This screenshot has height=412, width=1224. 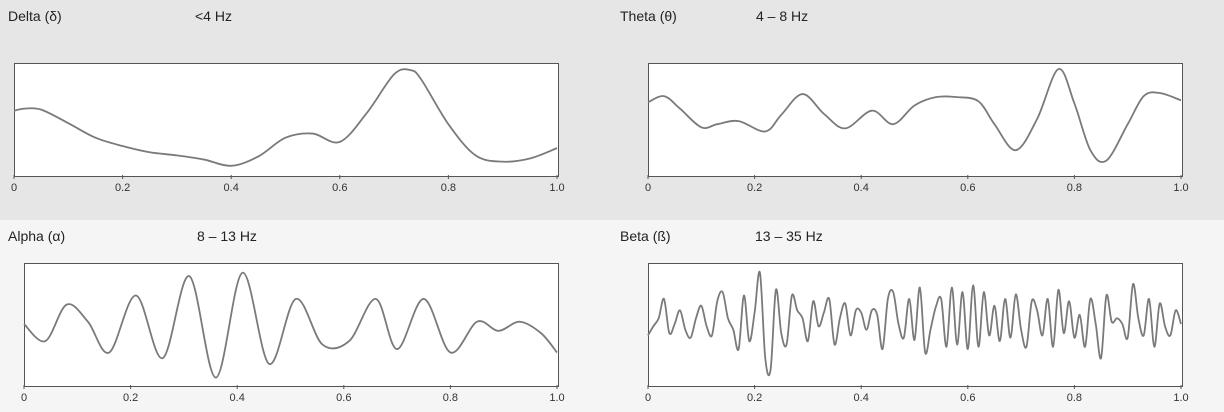 I want to click on delta-chart: 0 0.2 0.4 0.6 0.8 1.0, so click(x=288, y=131).